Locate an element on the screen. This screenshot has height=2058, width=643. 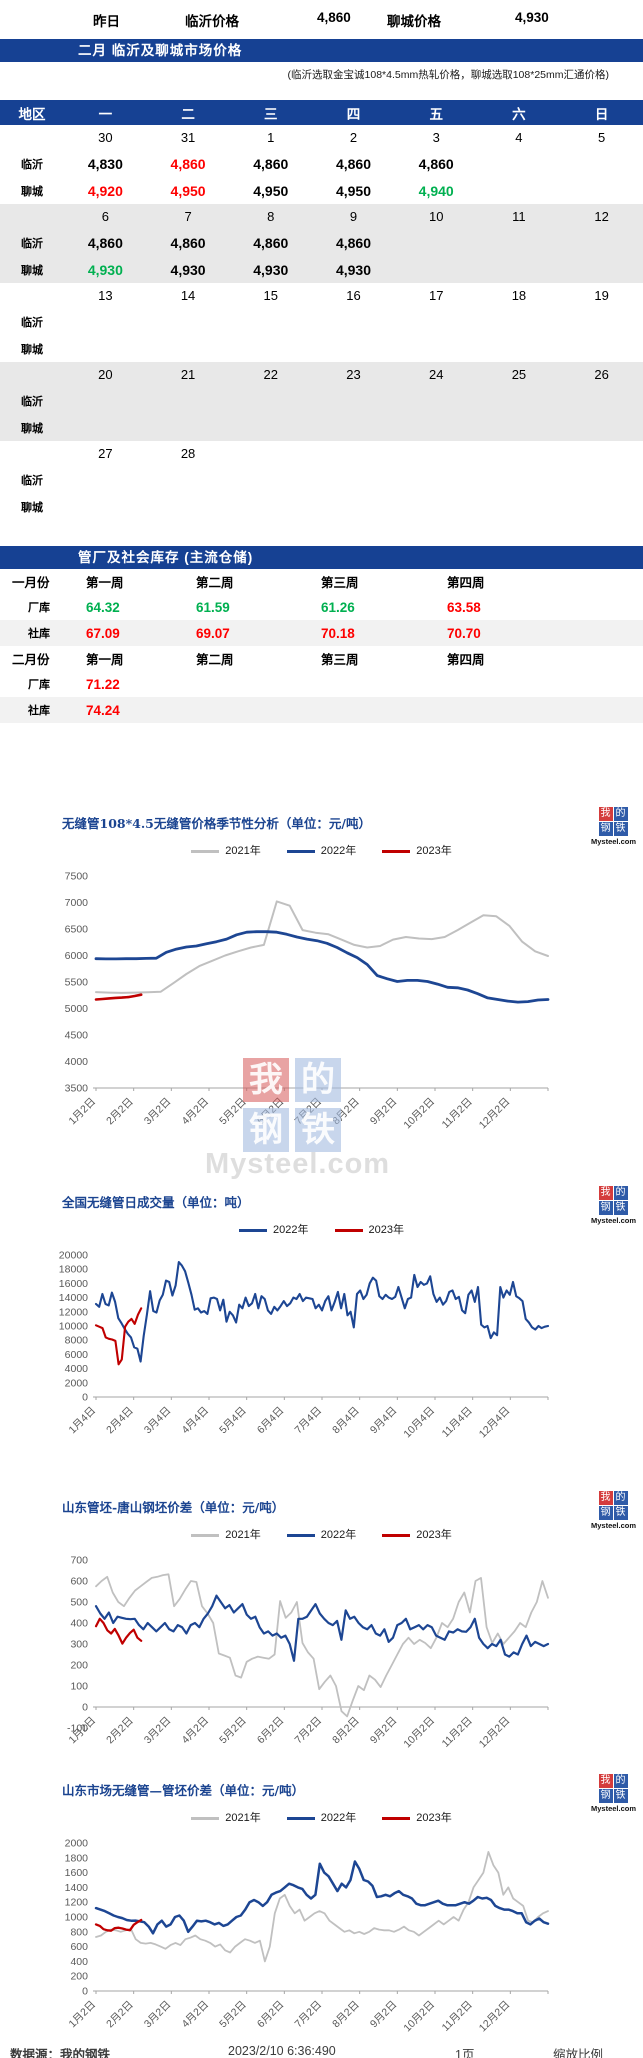
svg-text: 3月4日 is located at coordinates (158, 1421).